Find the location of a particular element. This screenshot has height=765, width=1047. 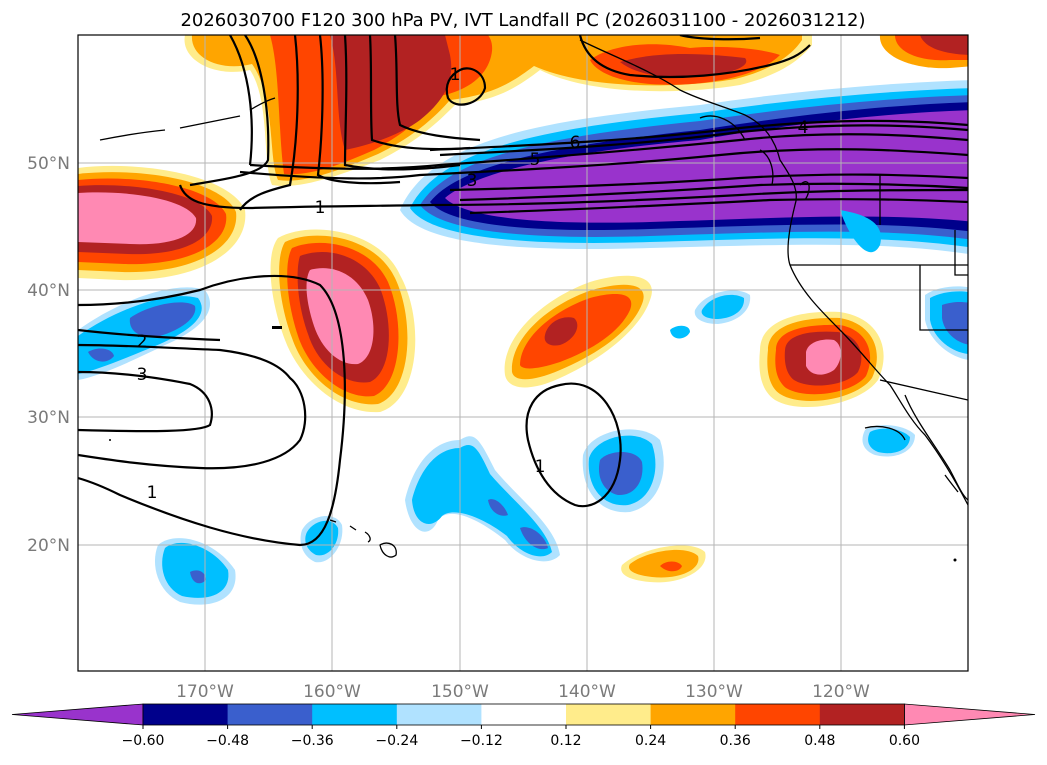

lon-axis-labels: 170°W 160°W 150°W 140°W 130°W 120°W is located at coordinates (523, 692).